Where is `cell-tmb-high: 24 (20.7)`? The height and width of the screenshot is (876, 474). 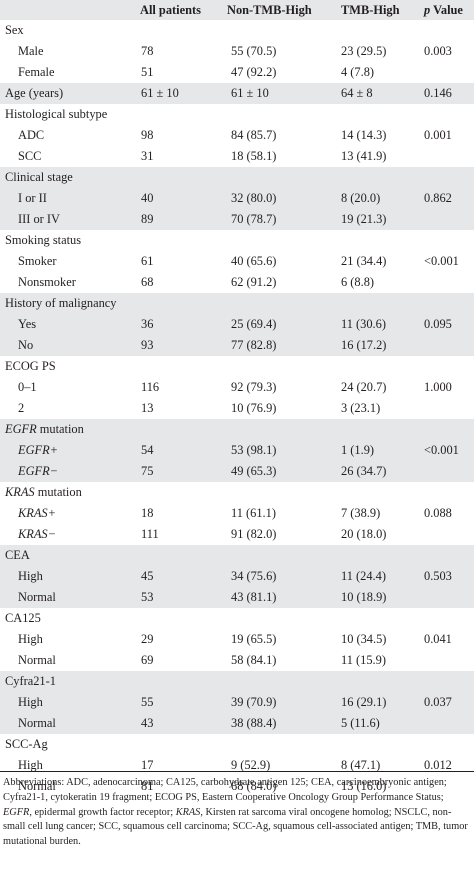 cell-tmb-high: 24 (20.7) is located at coordinates (364, 387).